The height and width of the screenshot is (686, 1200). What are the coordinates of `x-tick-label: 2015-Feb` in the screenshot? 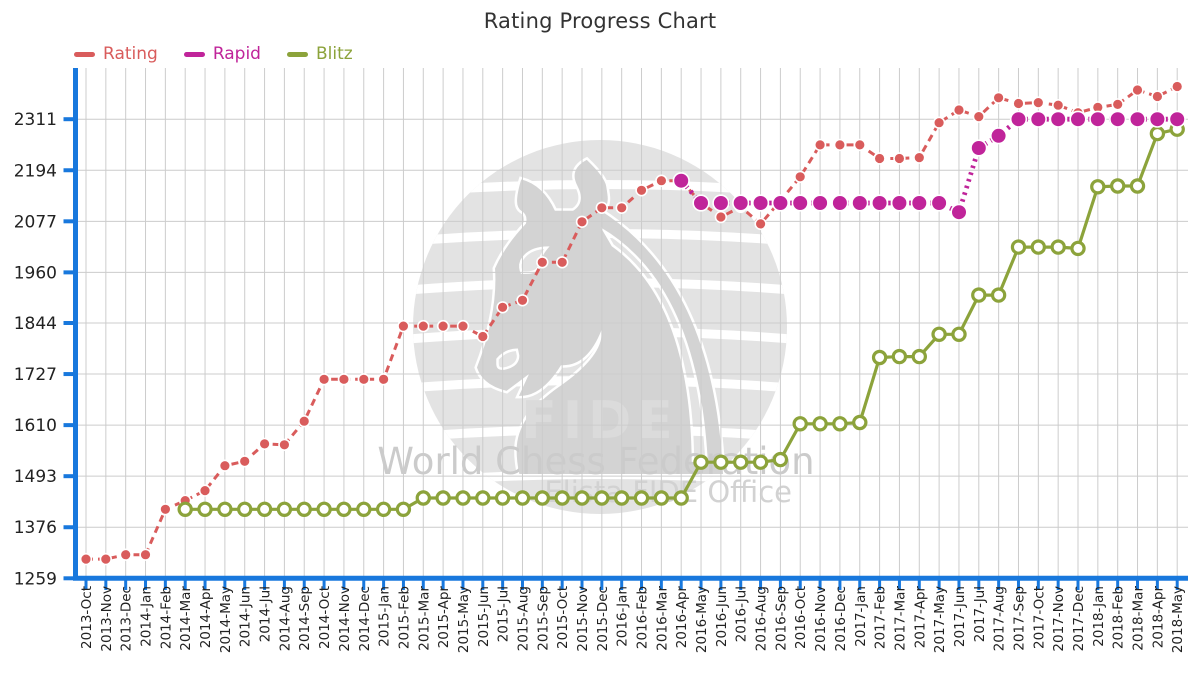 It's located at (404, 617).